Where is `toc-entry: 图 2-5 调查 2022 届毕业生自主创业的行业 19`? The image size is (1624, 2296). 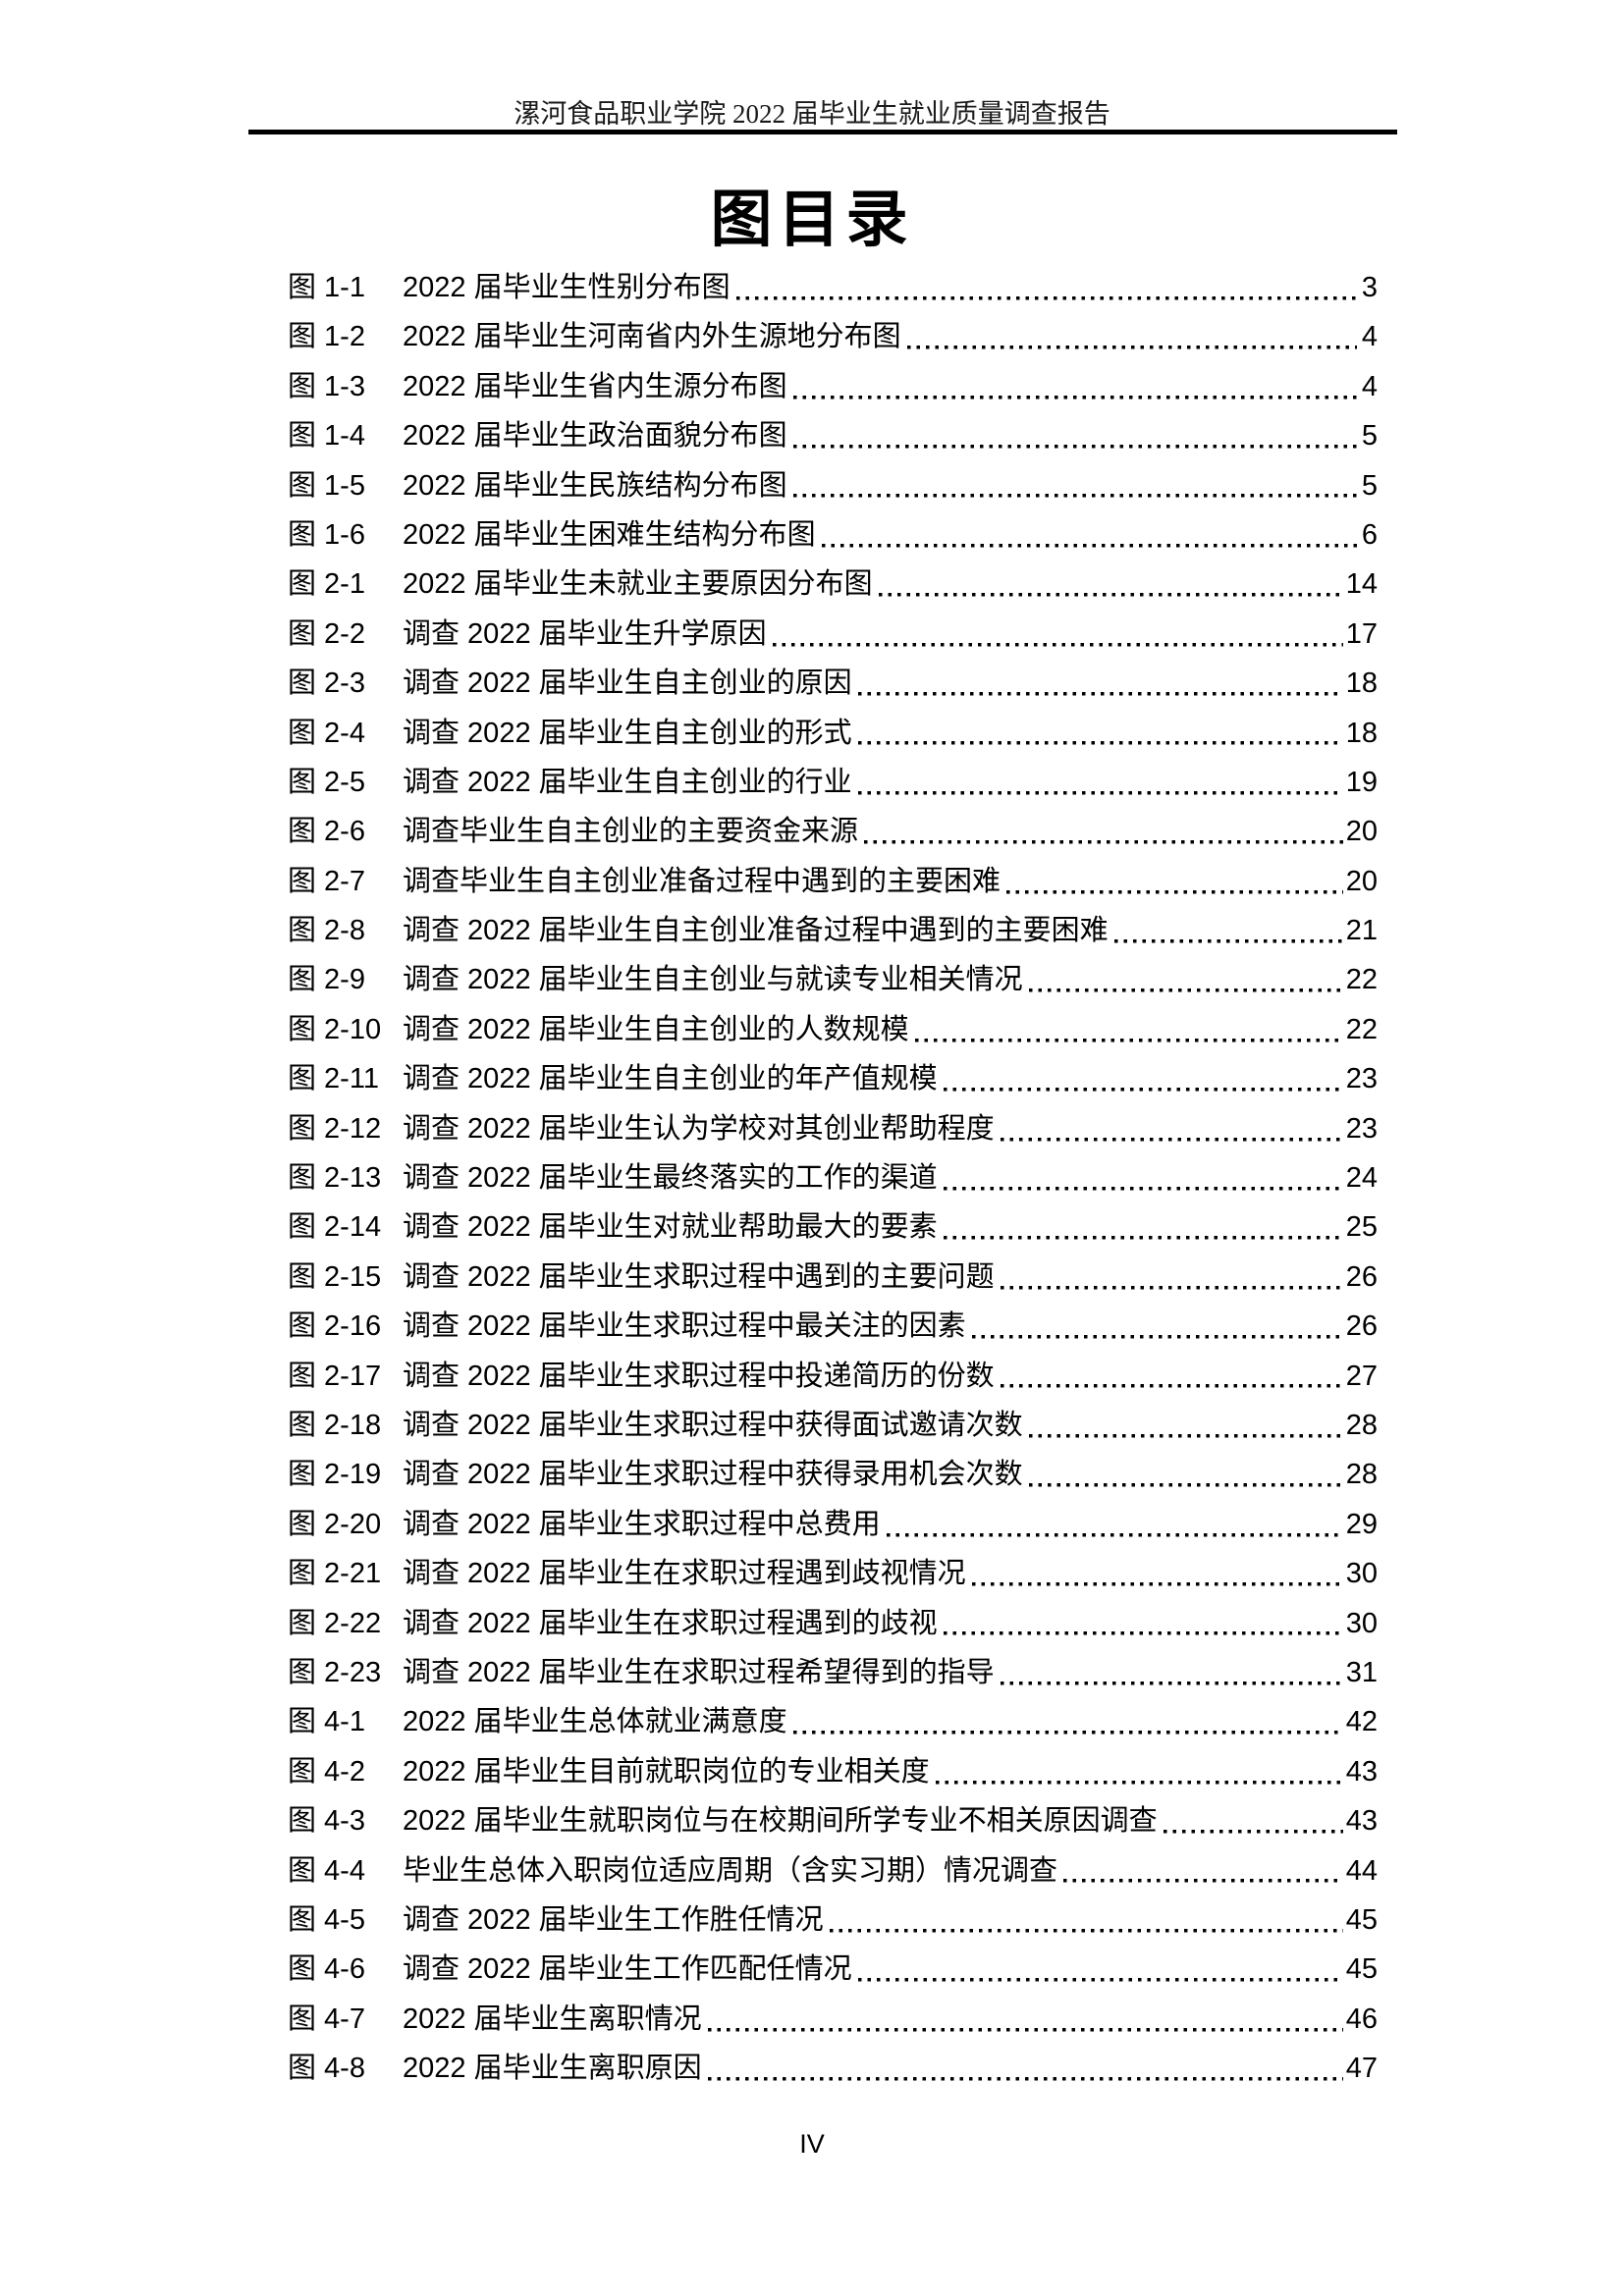 toc-entry: 图 2-5 调查 2022 届毕业生自主创业的行业 19 is located at coordinates (833, 782).